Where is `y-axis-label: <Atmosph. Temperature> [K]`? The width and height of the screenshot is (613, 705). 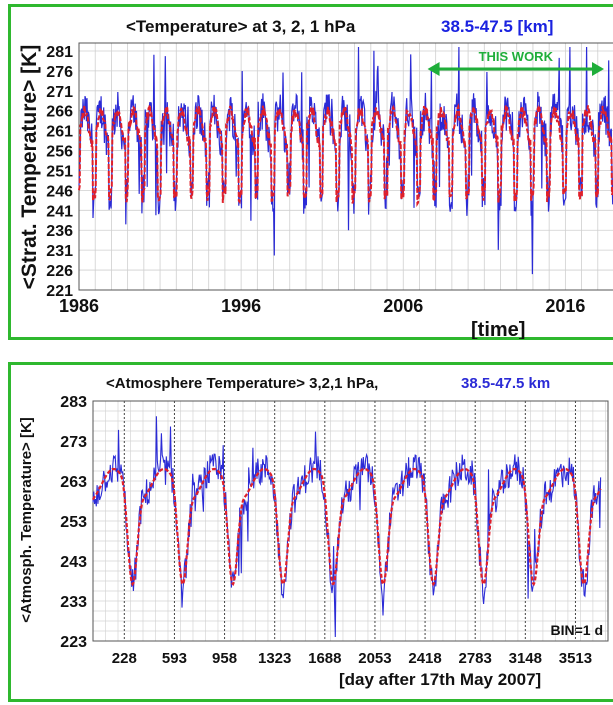
y-axis-label: <Atmosph. Temperature> [K] is located at coordinates (26, 520).